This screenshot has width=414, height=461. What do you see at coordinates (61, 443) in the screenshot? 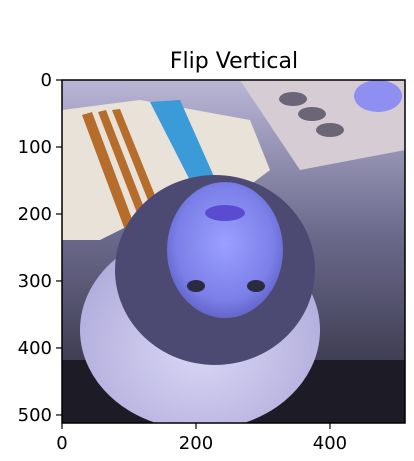
I see `x-tick-label: 0` at bounding box center [61, 443].